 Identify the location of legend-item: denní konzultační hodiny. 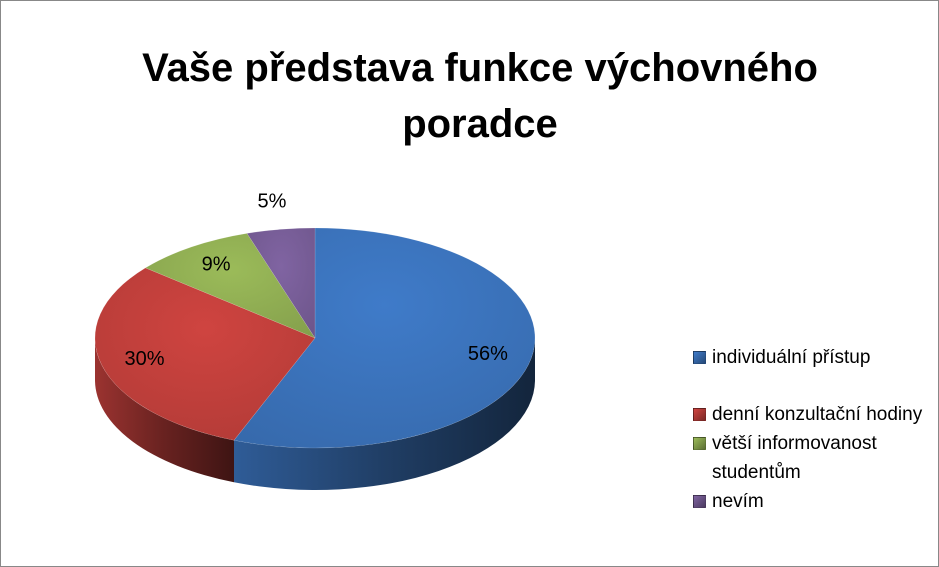
(808, 414).